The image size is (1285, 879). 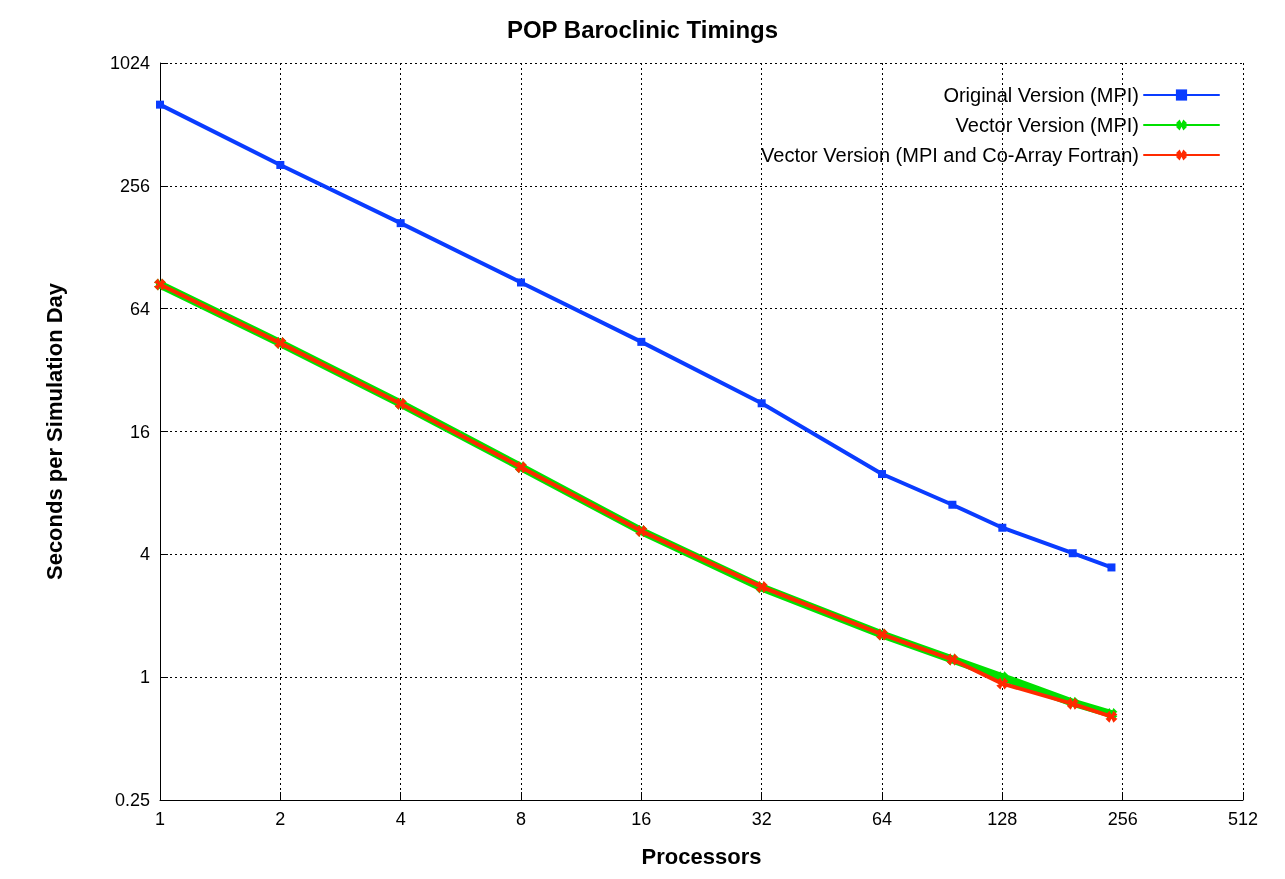 What do you see at coordinates (1122, 819) in the screenshot?
I see `x-tick-label: 256` at bounding box center [1122, 819].